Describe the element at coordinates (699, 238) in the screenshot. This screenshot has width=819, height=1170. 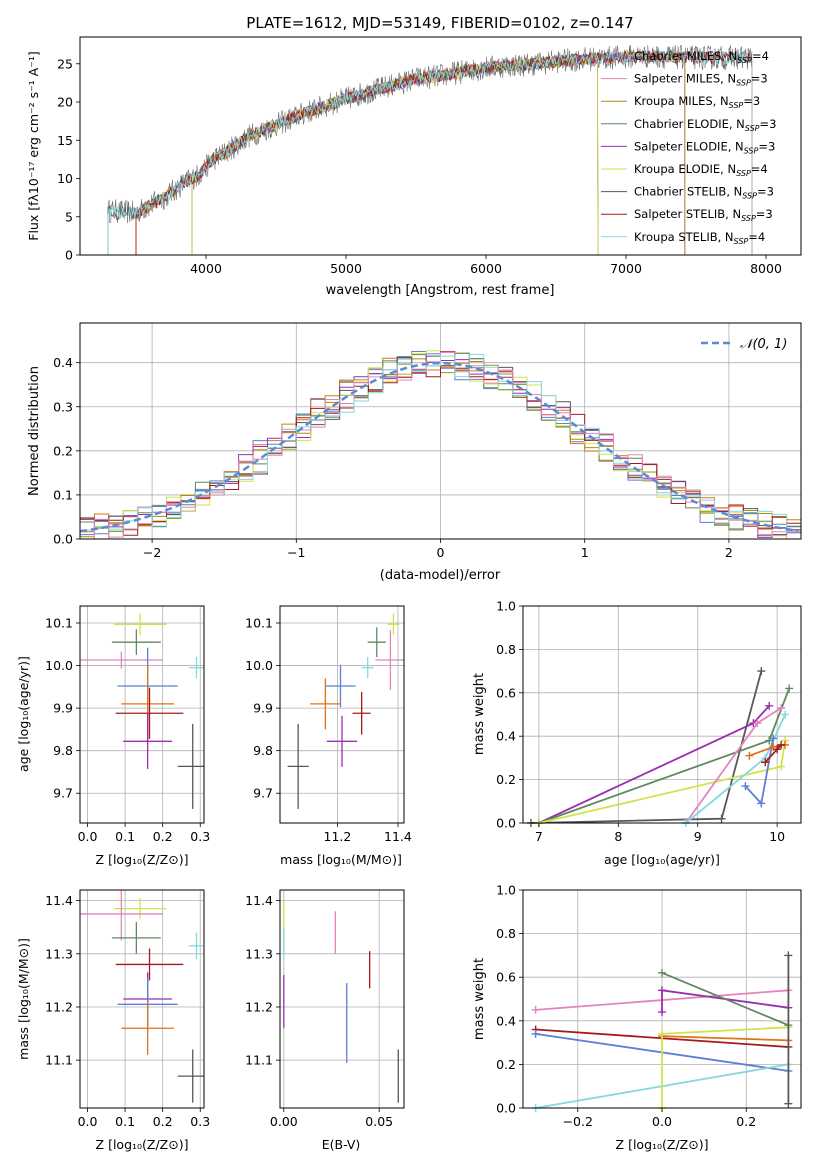
I see `legend-label-cyan: Kroupa STELIB, NSSP=4` at that location.